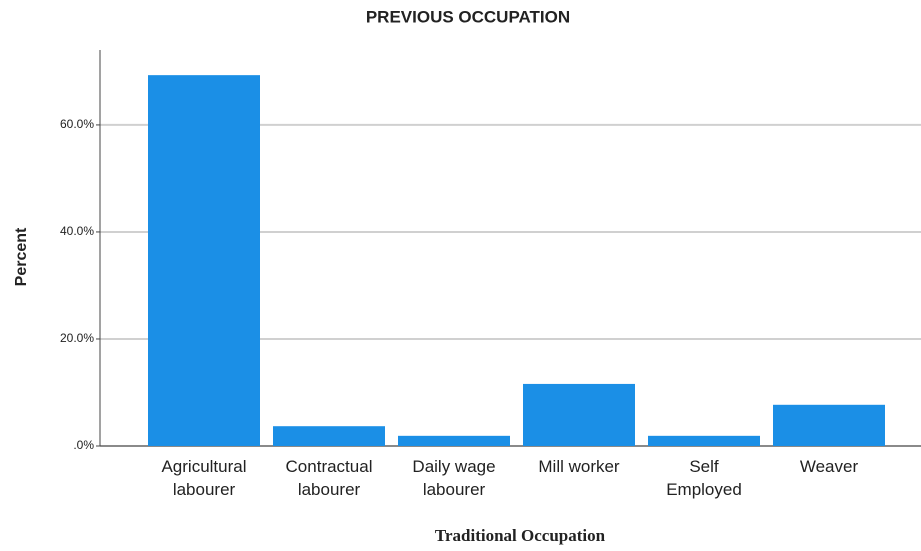  I want to click on x-tick-label: Weaver, so click(829, 466).